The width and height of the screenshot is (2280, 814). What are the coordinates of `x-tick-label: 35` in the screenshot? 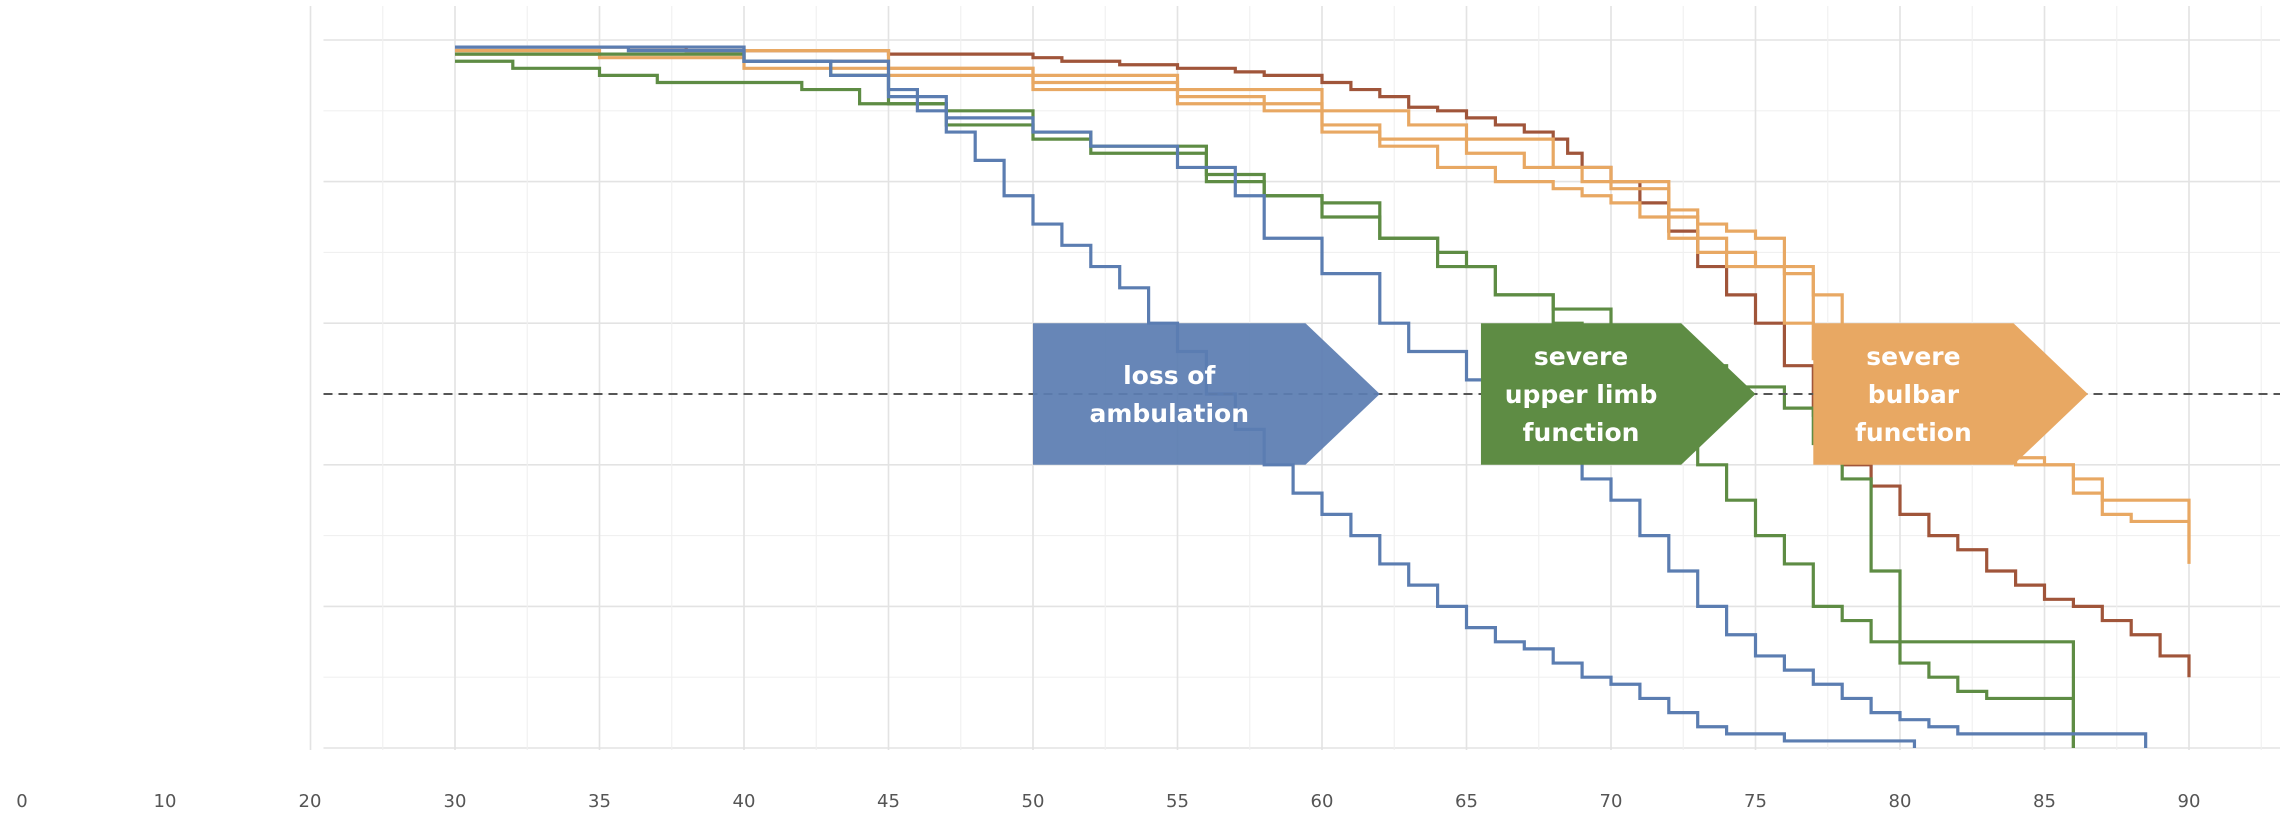 It's located at (599, 801).